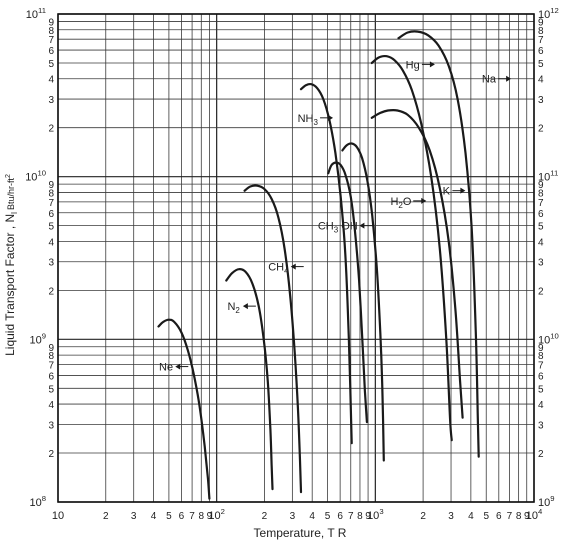  I want to click on series-name: Ne, so click(166, 368).